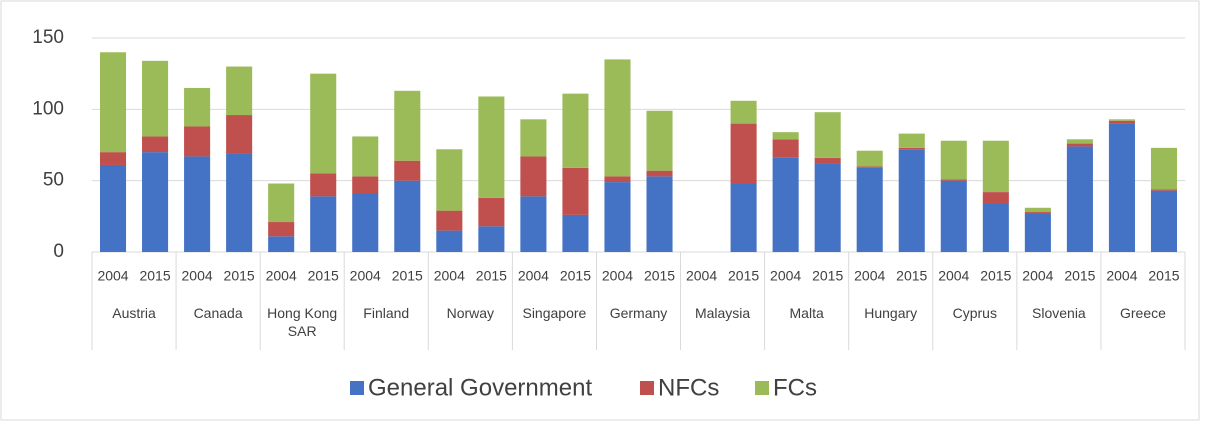 The width and height of the screenshot is (1209, 428). Describe the element at coordinates (795, 387) in the screenshot. I see `legend-label: FCs` at that location.